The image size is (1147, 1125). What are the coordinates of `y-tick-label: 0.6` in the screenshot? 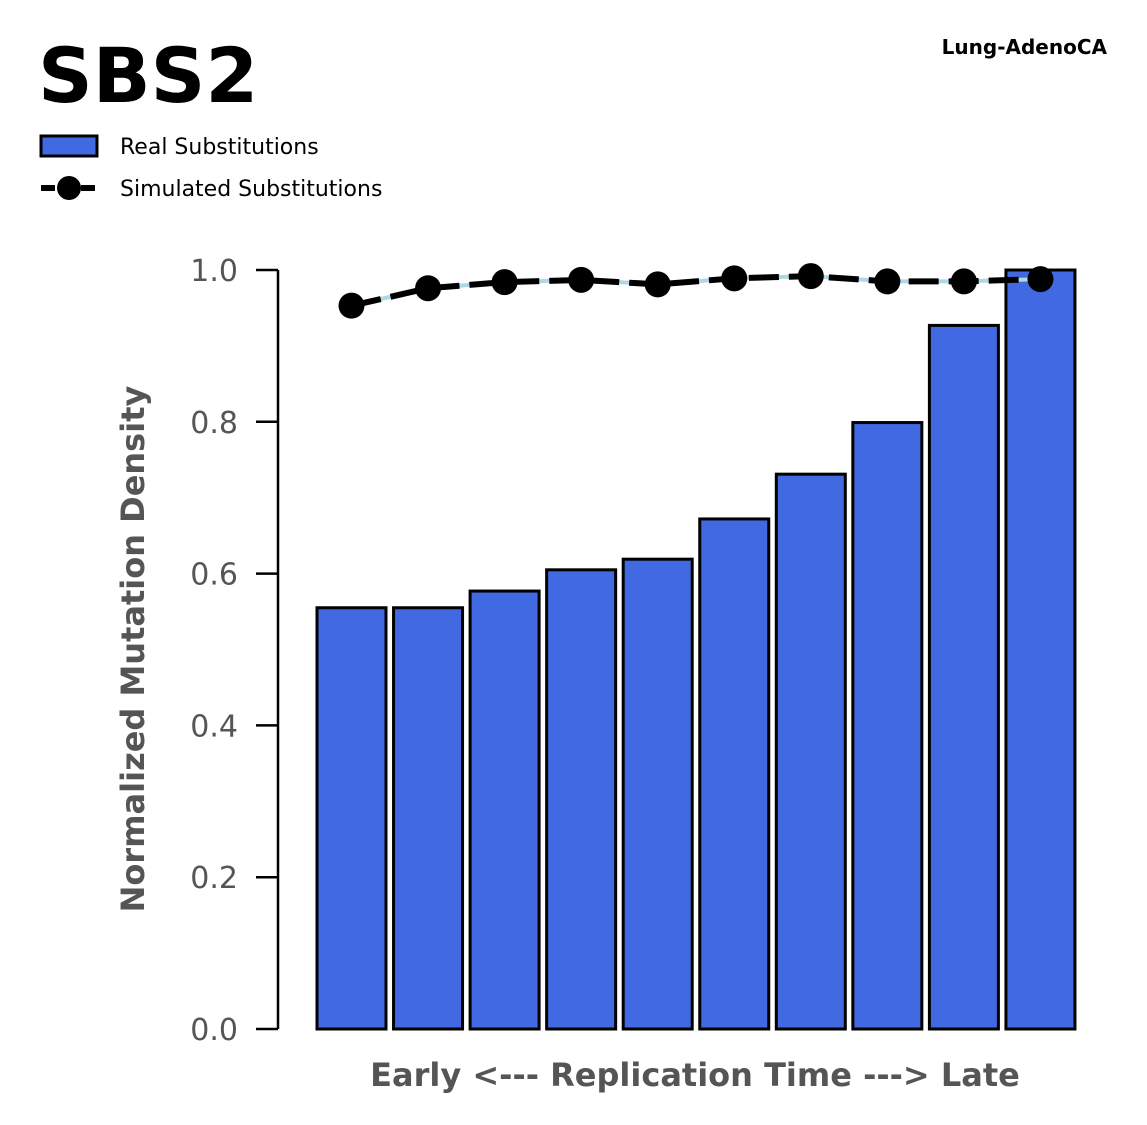 It's located at (214, 575).